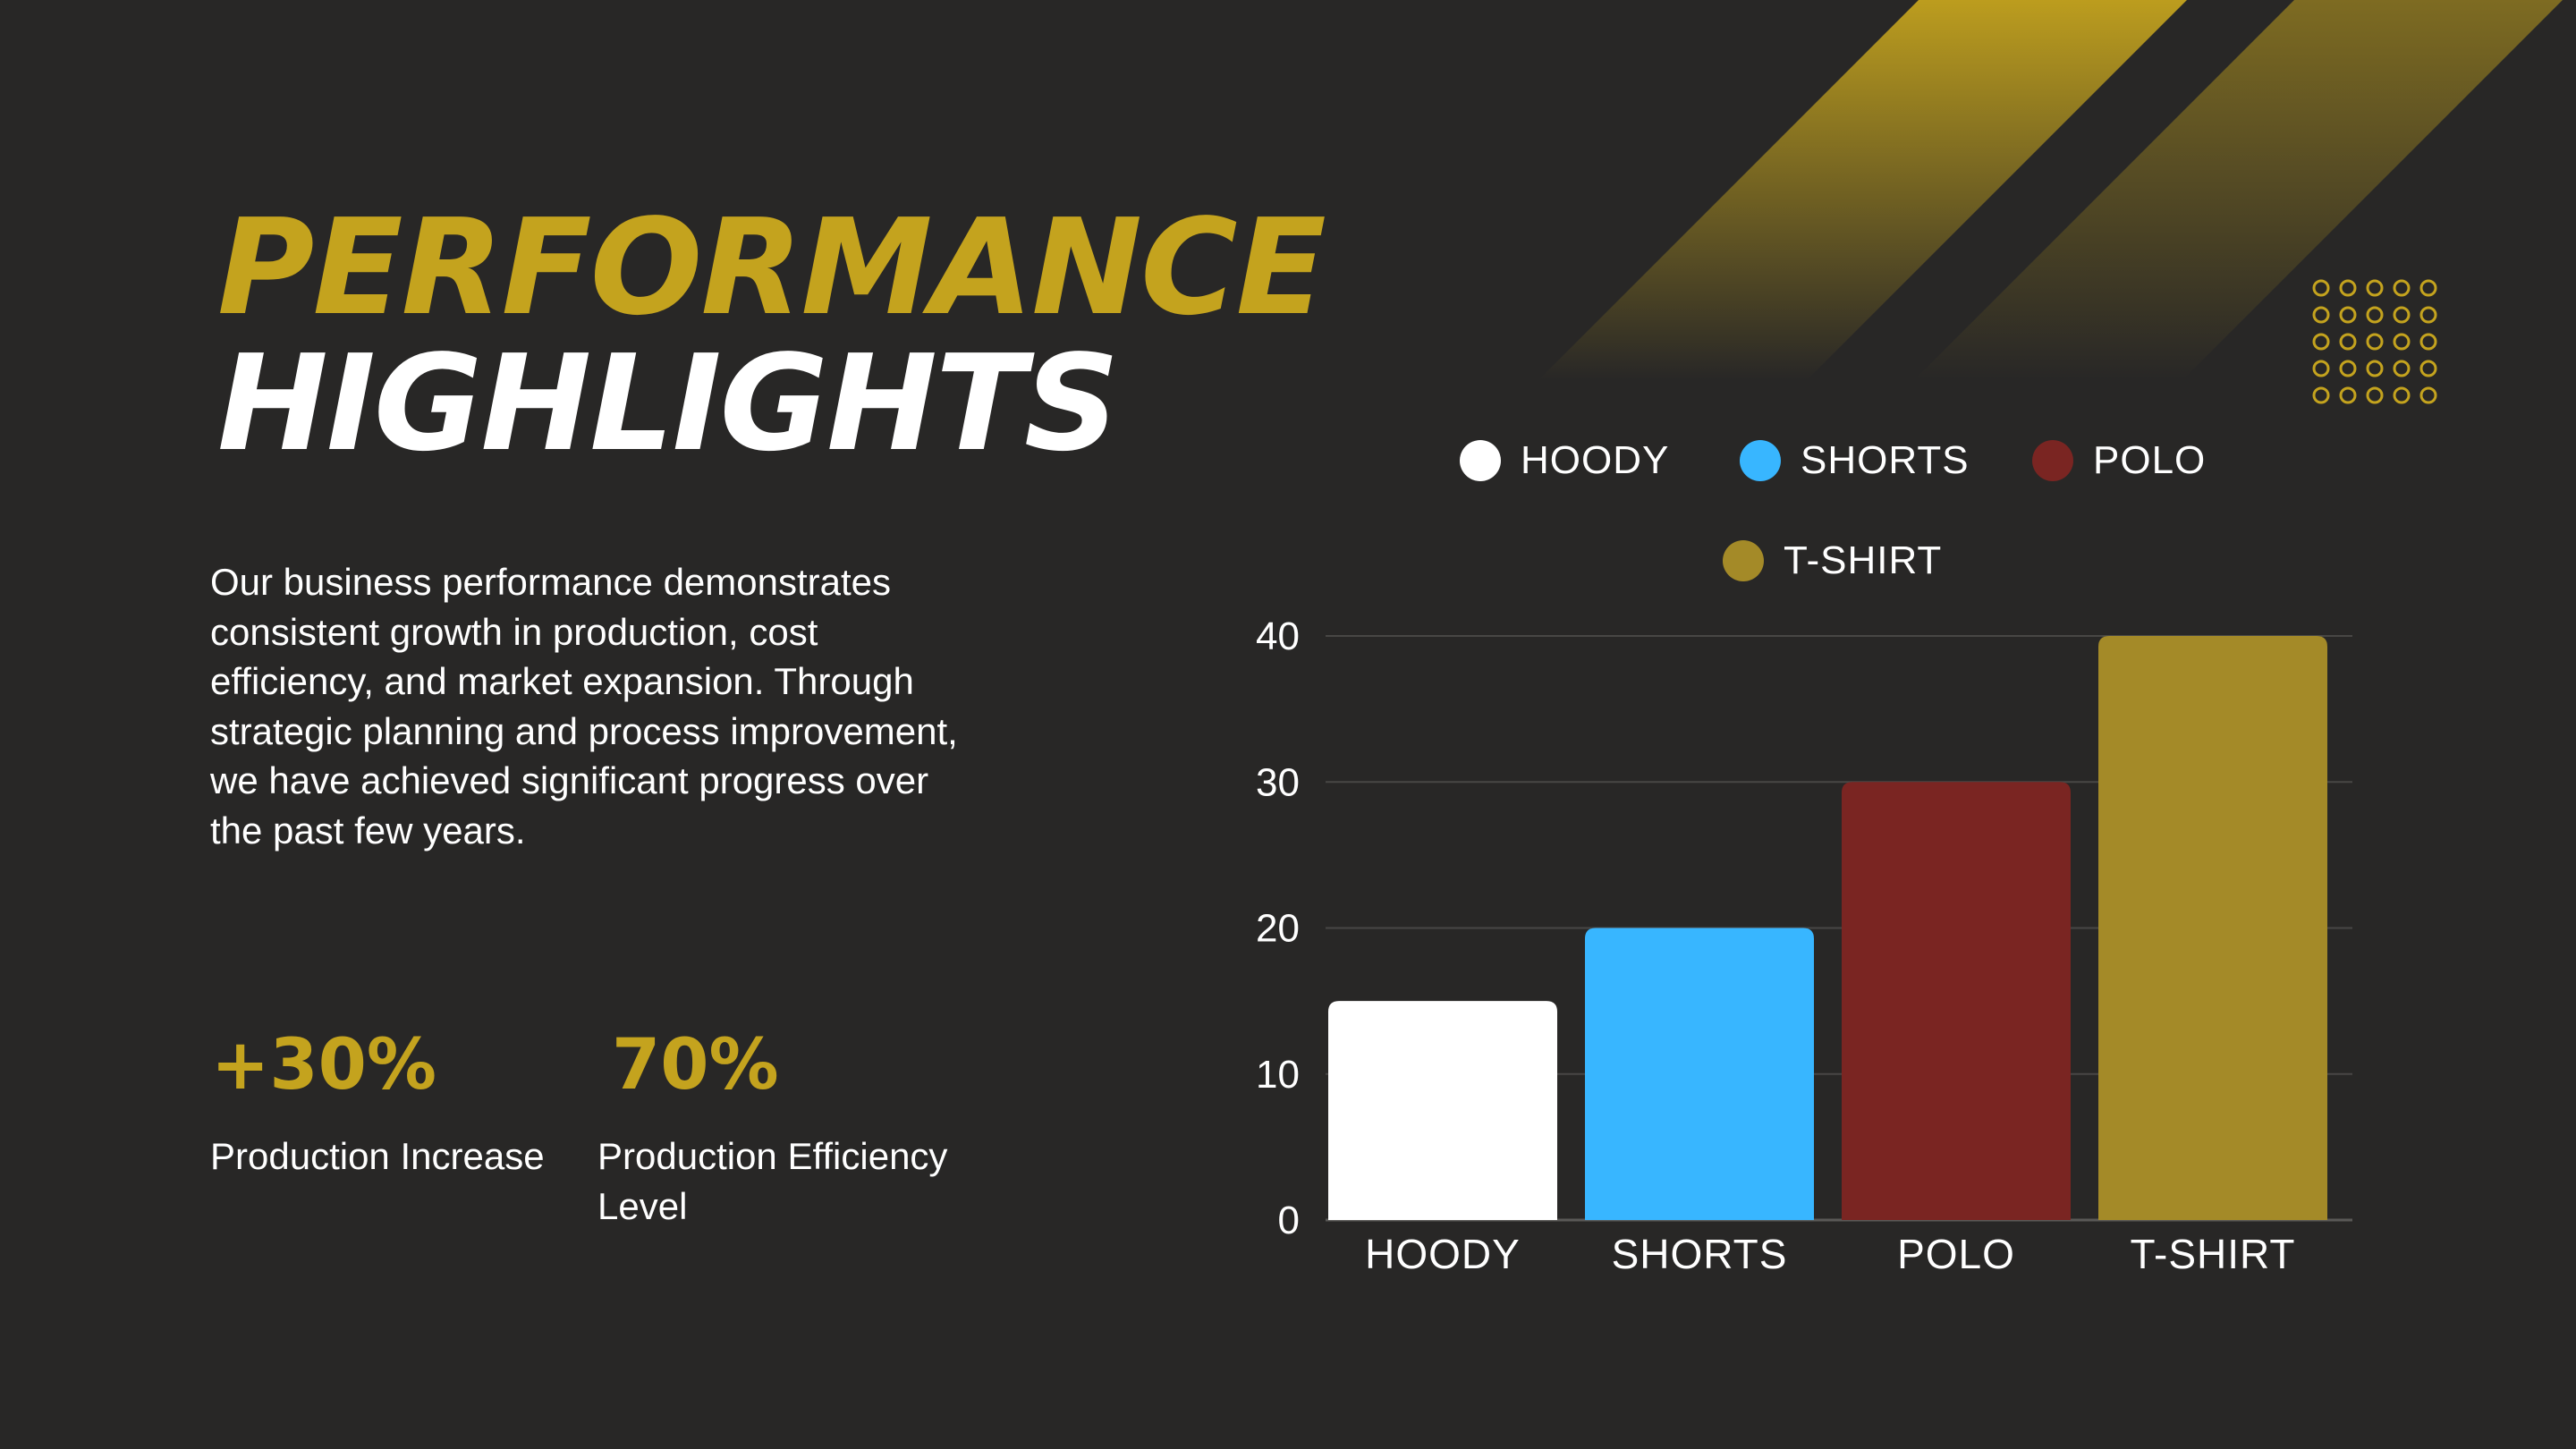  I want to click on legend-item-hoody: HOODY, so click(1564, 460).